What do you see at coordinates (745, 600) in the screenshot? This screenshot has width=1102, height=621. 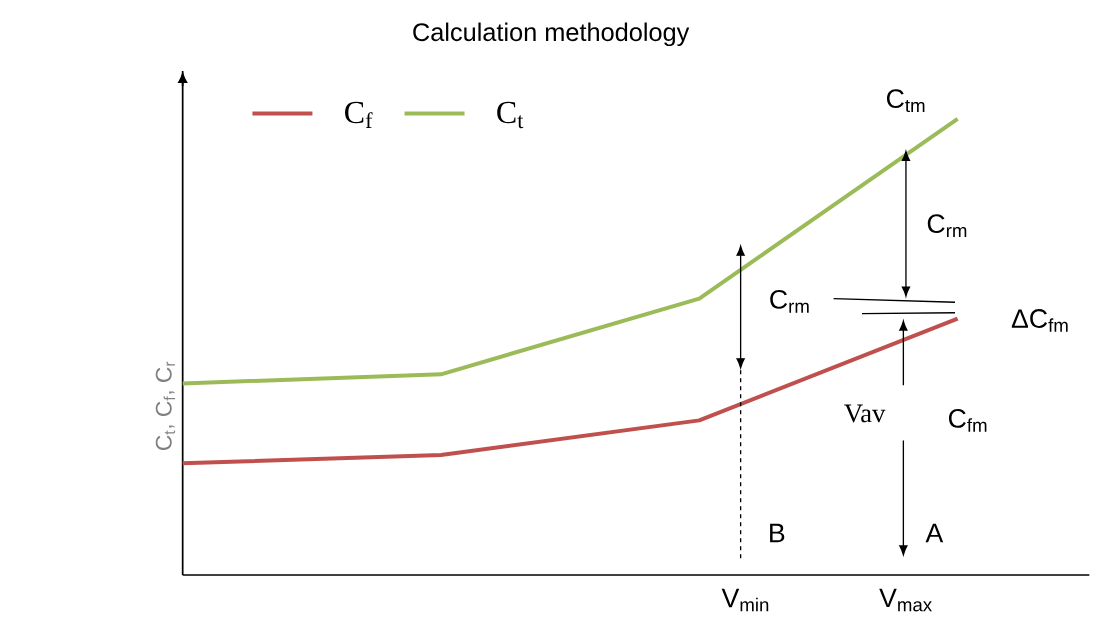 I see `text: V$_{min}$` at bounding box center [745, 600].